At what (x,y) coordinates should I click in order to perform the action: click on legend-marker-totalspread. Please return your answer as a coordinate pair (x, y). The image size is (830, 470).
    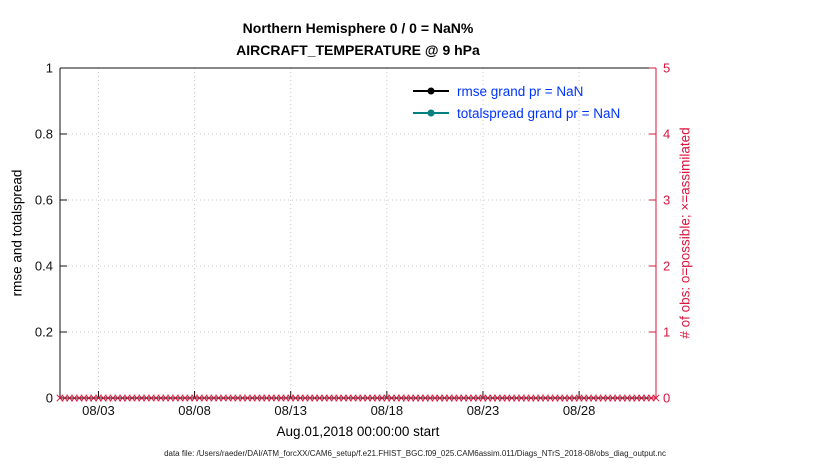
    Looking at the image, I should click on (431, 113).